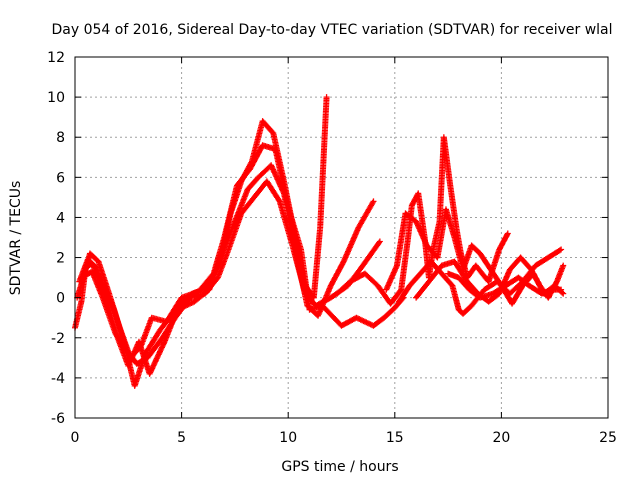  Describe the element at coordinates (60, 299) in the screenshot. I see `y-tick-label: 0` at that location.